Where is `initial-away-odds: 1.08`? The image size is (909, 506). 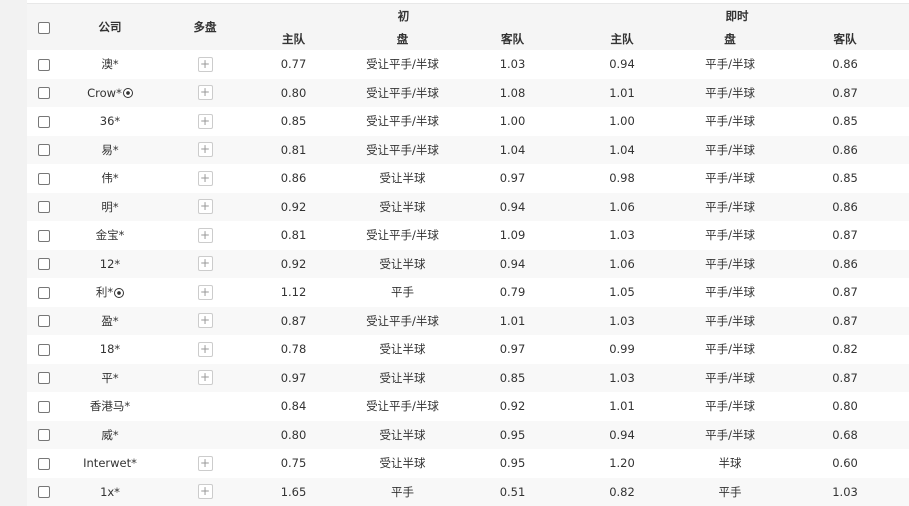
initial-away-odds: 1.08 is located at coordinates (512, 93).